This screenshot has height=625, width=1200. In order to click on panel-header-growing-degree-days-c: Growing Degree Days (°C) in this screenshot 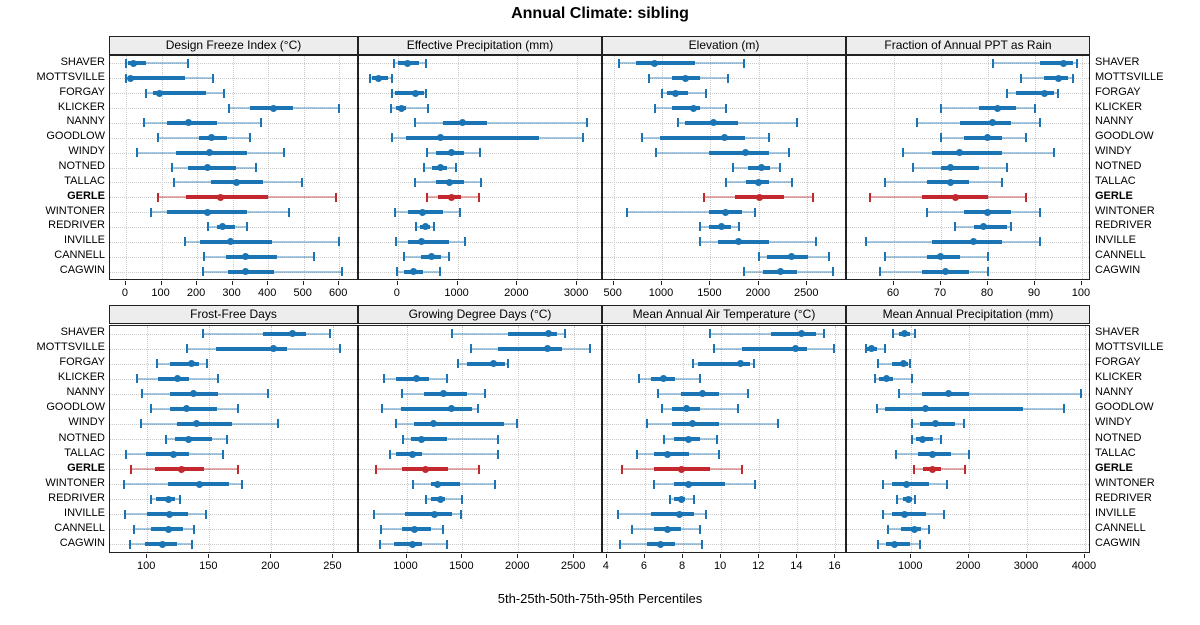, I will do `click(480, 314)`.